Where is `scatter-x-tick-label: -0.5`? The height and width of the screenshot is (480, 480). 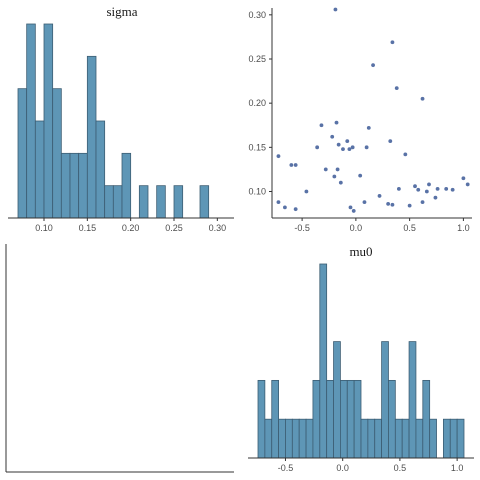 scatter-x-tick-label: -0.5 is located at coordinates (302, 228).